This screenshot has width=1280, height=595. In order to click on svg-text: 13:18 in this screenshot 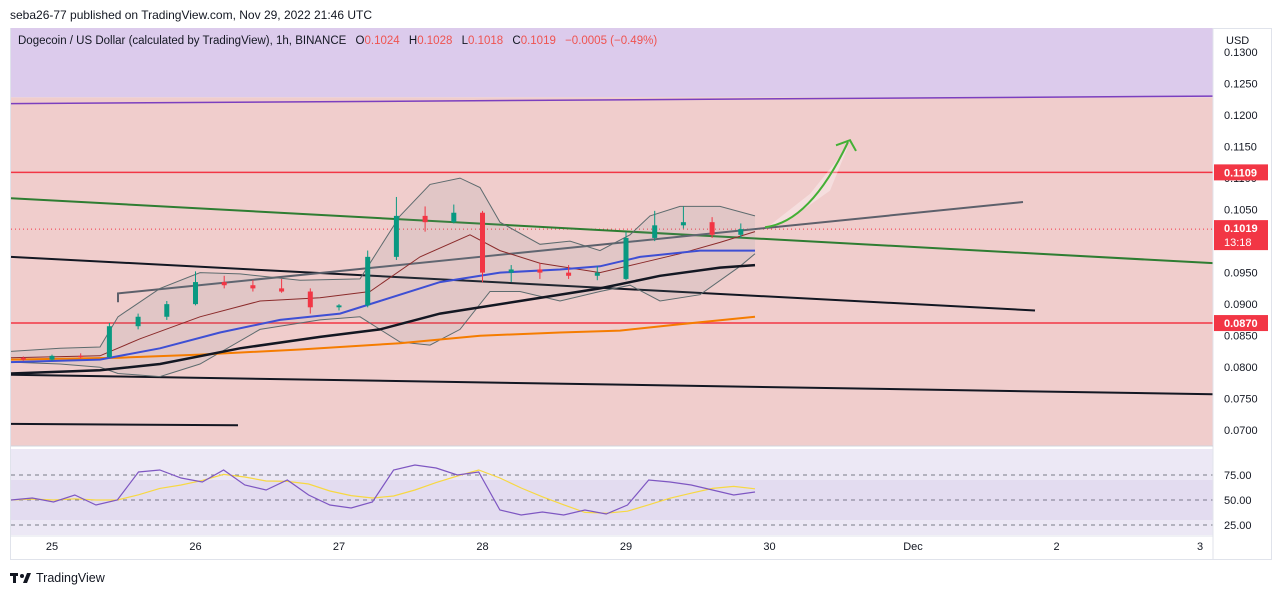, I will do `click(1238, 243)`.